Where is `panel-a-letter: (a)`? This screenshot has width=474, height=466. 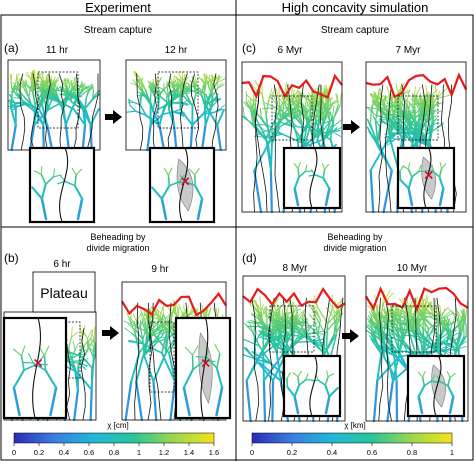 panel-a-letter: (a) is located at coordinates (11, 48).